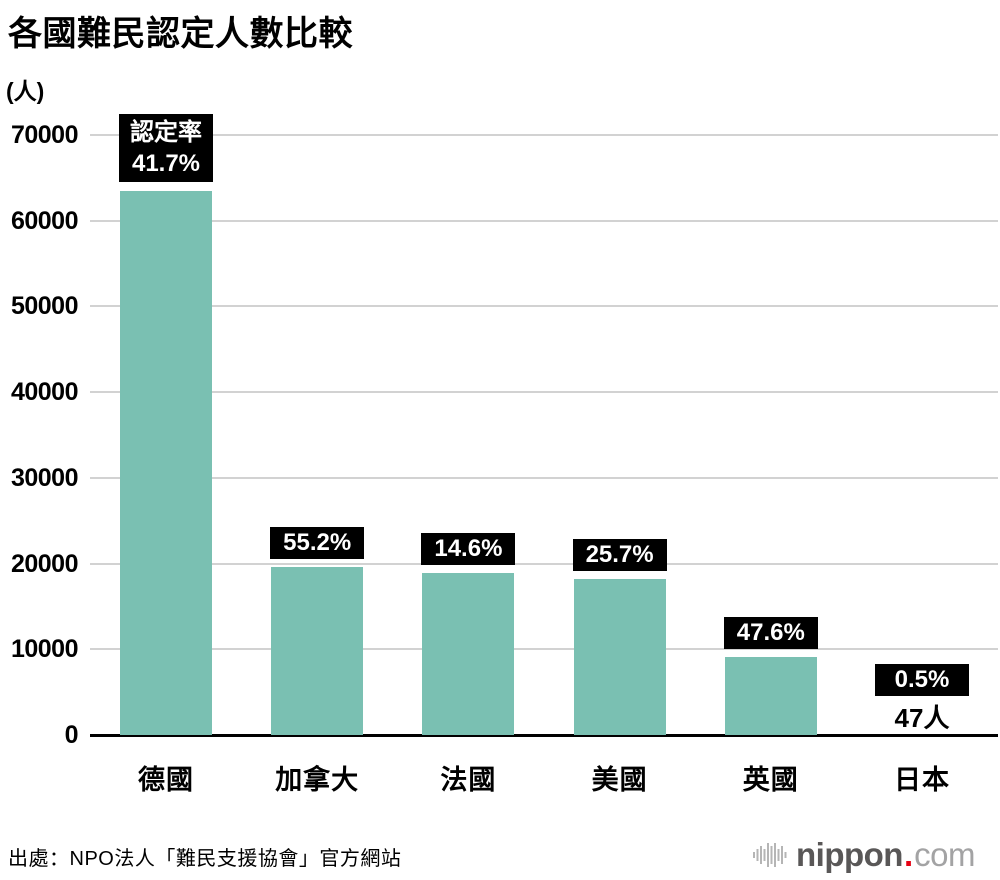 This screenshot has height=880, width=1000. What do you see at coordinates (44, 135) in the screenshot?
I see `y-tick-label-70000: 70000` at bounding box center [44, 135].